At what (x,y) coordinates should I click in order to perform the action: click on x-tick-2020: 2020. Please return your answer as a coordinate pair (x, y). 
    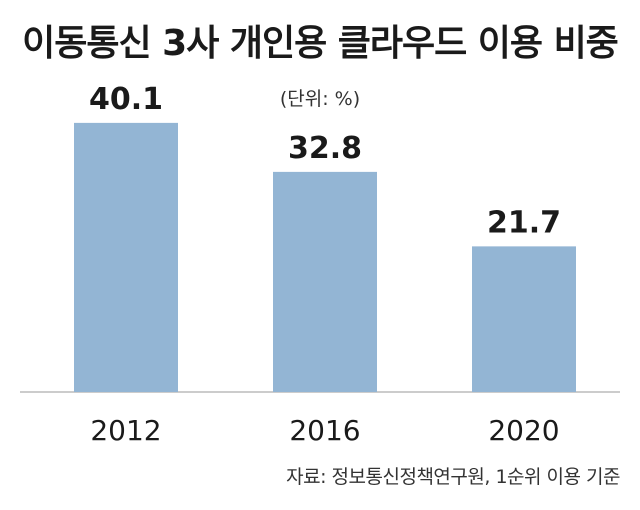
    Looking at the image, I should click on (523, 430).